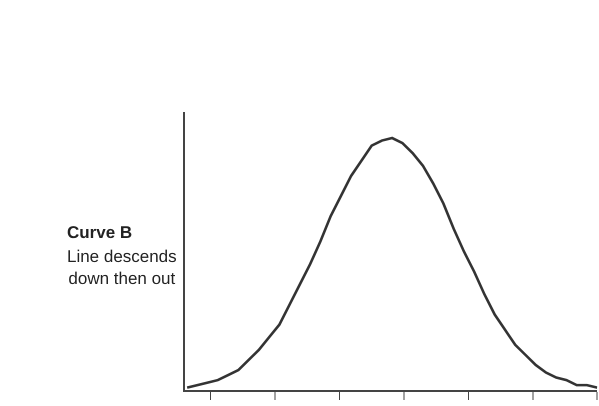 This screenshot has width=599, height=406. What do you see at coordinates (99, 232) in the screenshot?
I see `text: Curve B` at bounding box center [99, 232].